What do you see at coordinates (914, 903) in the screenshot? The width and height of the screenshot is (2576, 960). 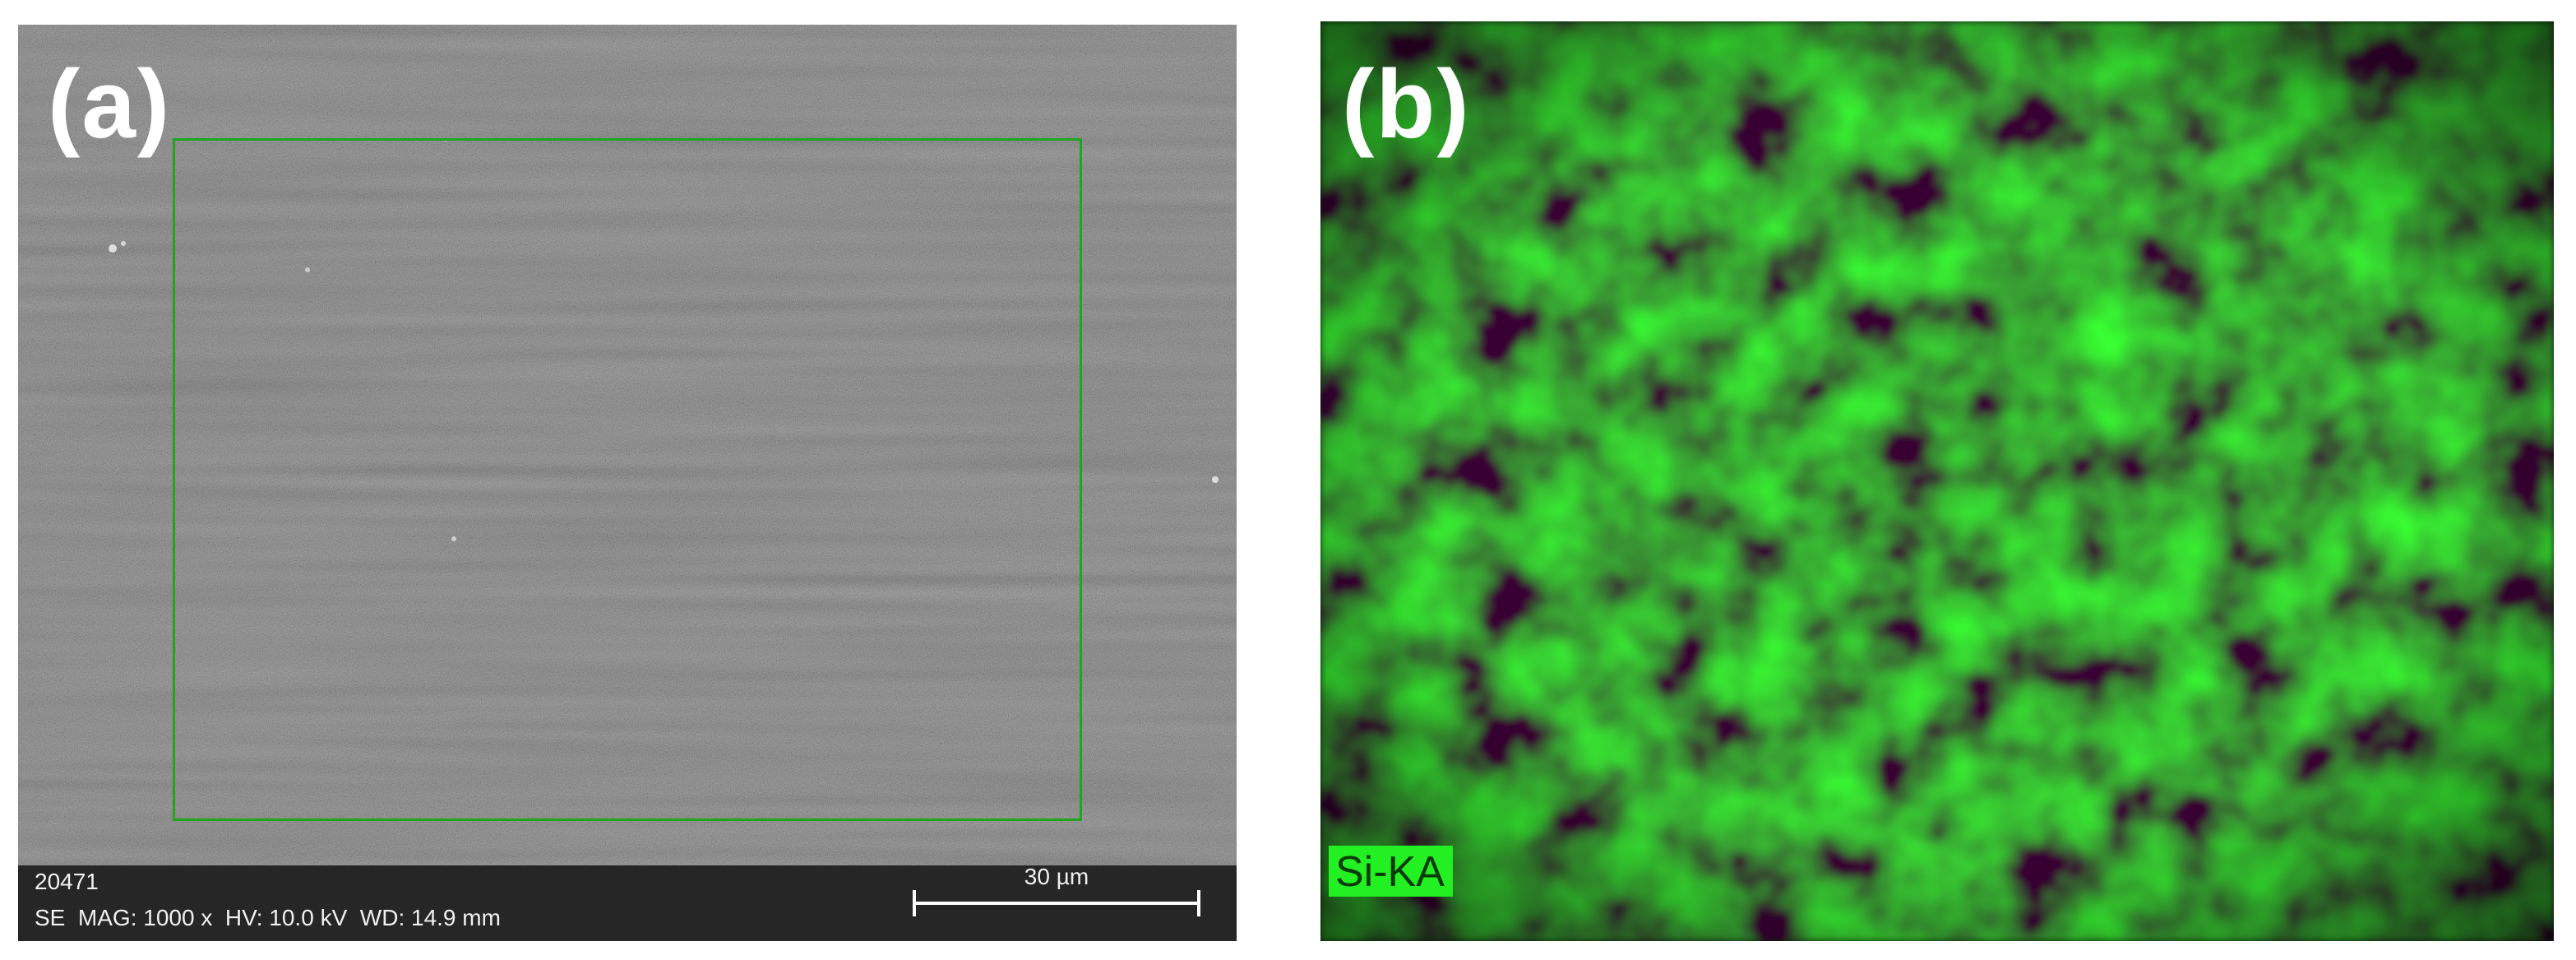 I see `scale-bar-tick-left` at bounding box center [914, 903].